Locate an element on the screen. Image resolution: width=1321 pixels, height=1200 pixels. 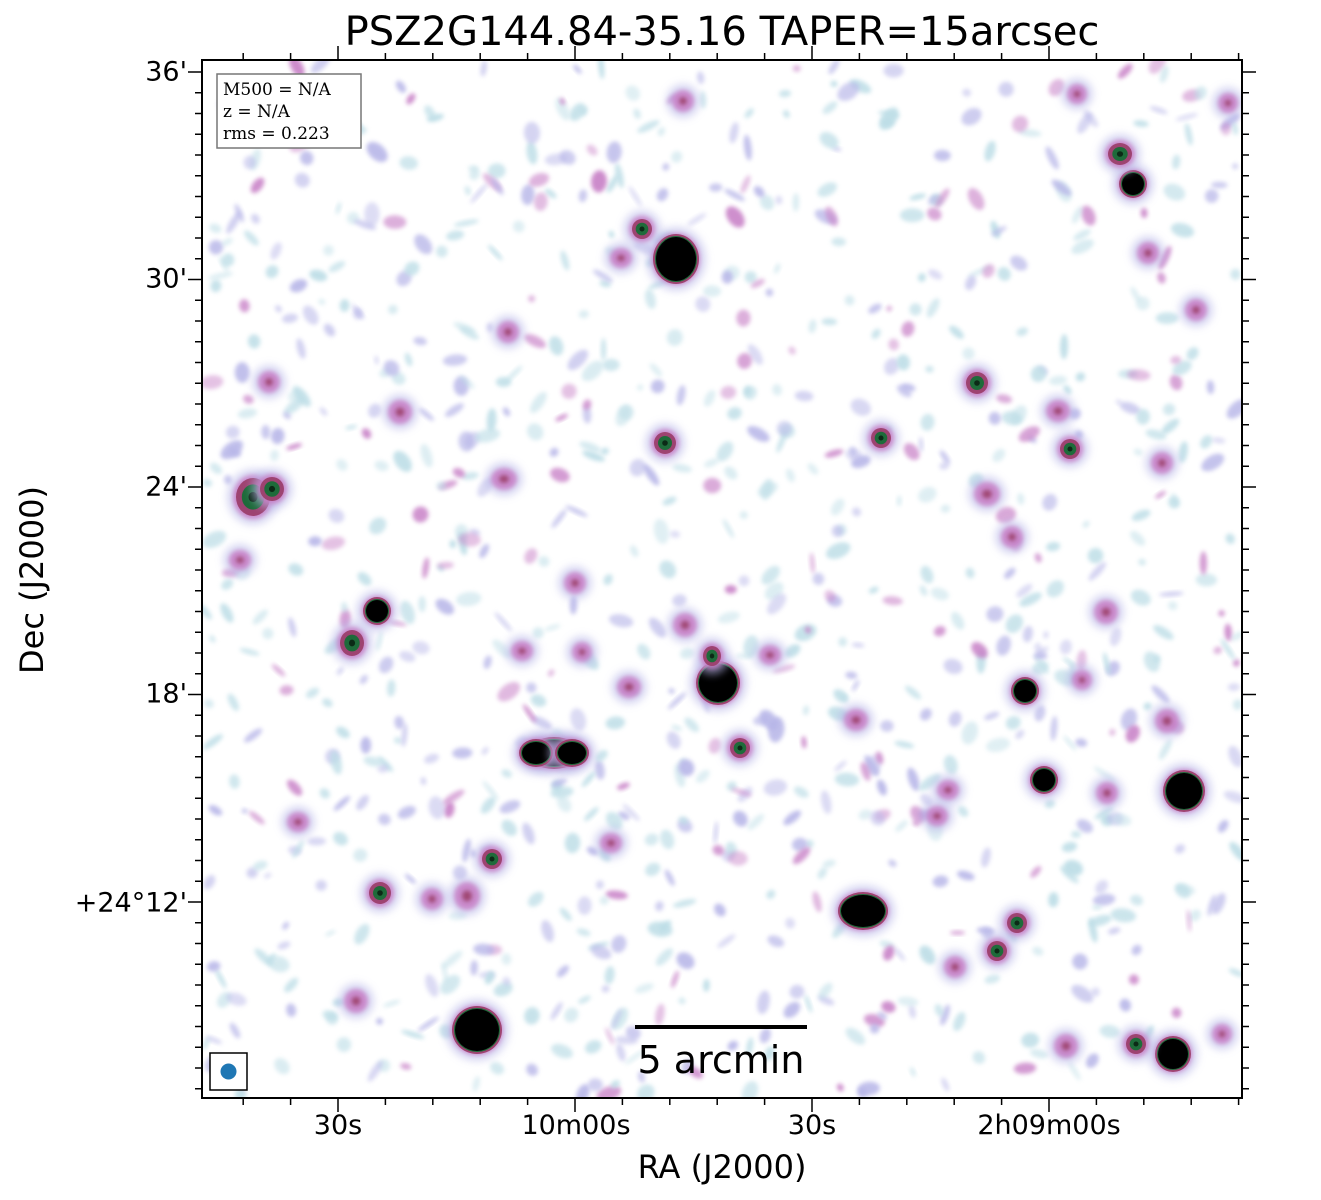
info-m500: M500 = N/A is located at coordinates (277, 90).